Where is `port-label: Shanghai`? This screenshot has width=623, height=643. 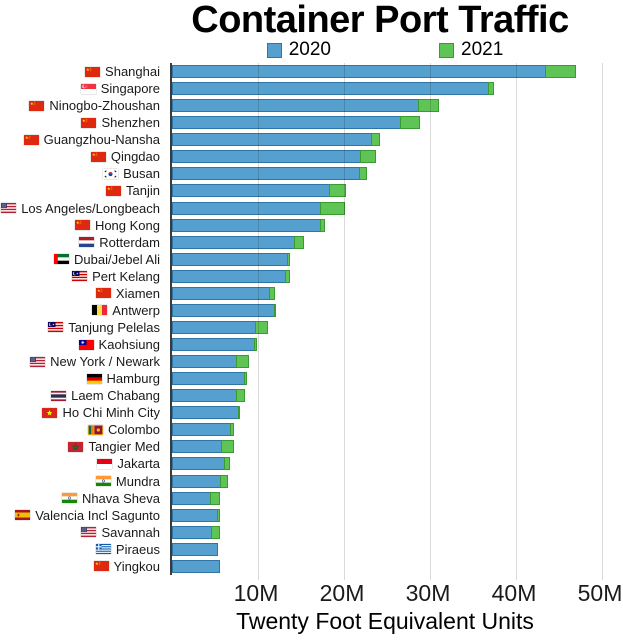 port-label: Shanghai is located at coordinates (132, 72).